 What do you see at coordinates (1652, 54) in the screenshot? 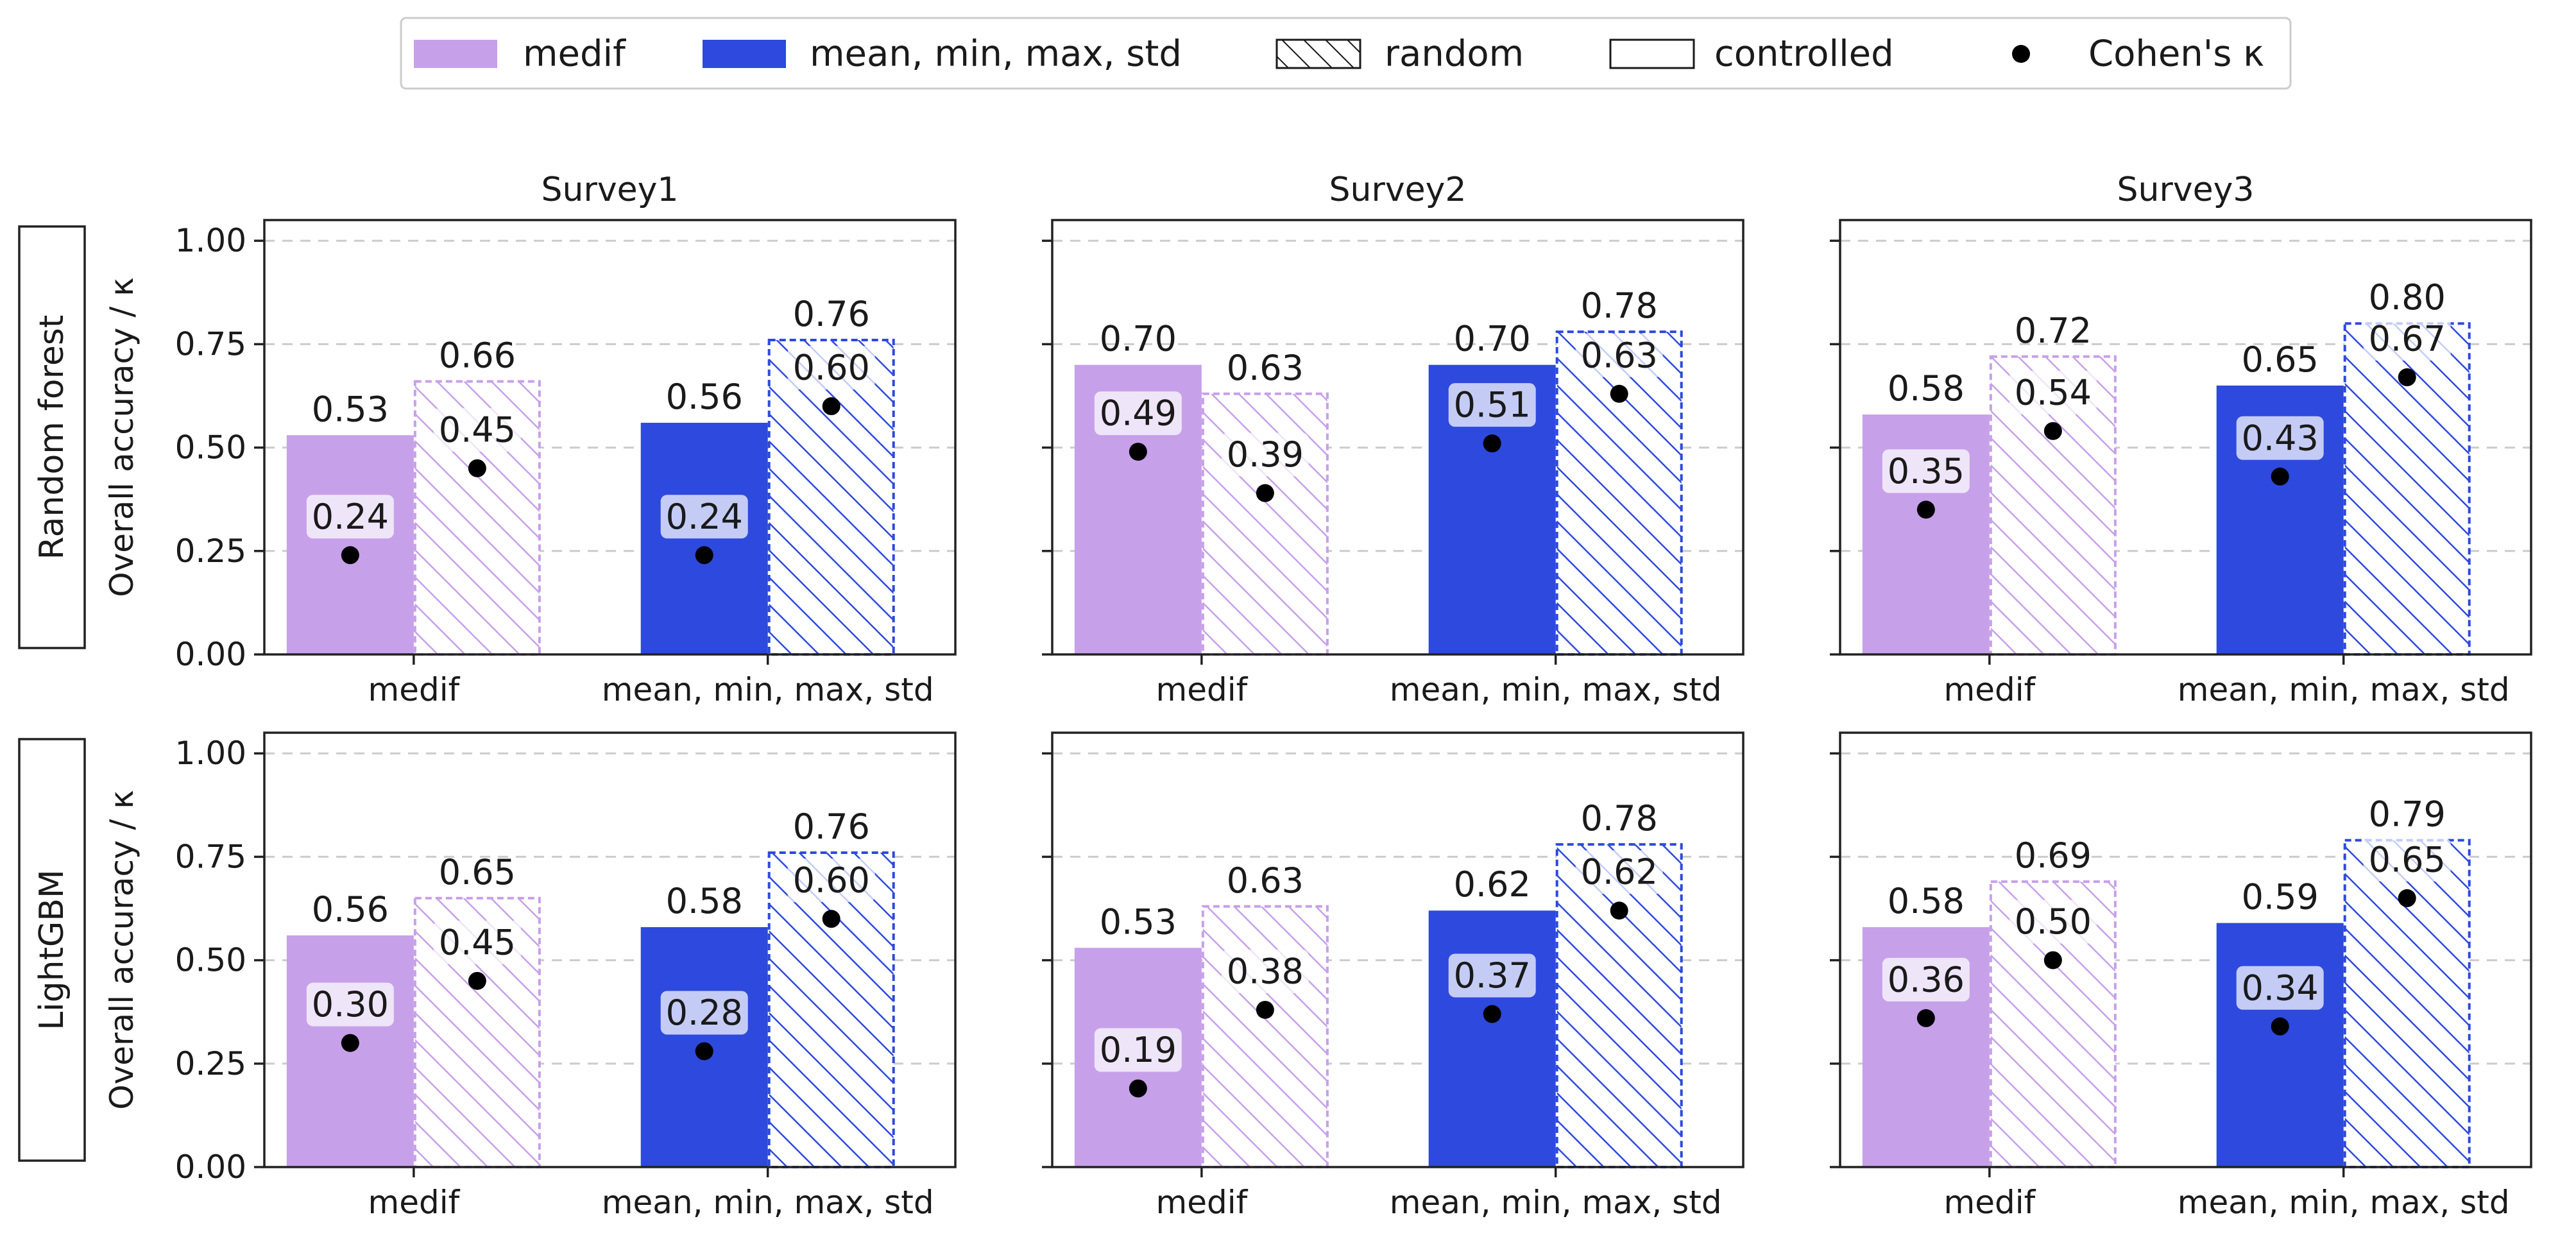
I see `legend-swatch-controlled` at bounding box center [1652, 54].